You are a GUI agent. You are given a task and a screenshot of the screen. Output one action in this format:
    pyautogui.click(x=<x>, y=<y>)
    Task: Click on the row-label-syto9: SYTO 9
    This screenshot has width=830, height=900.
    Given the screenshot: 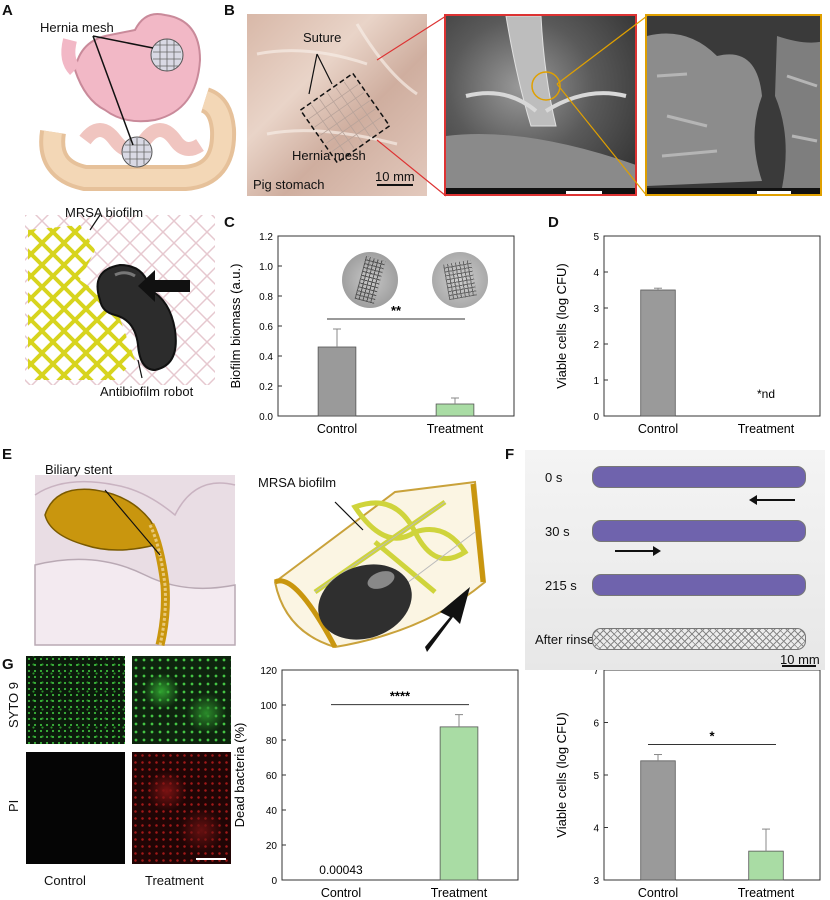 What is the action you would take?
    pyautogui.click(x=13, y=704)
    